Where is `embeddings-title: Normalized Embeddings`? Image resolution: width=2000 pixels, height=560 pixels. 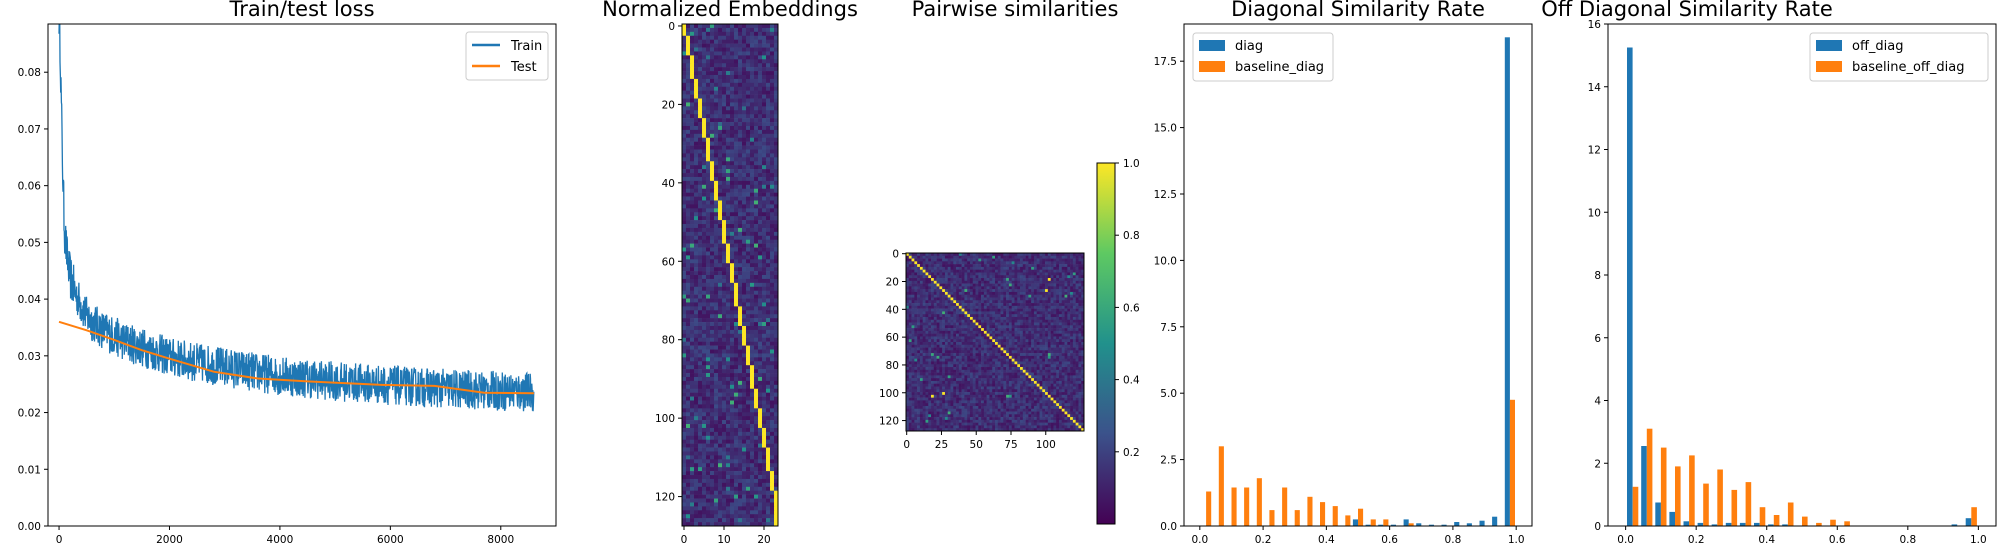 embeddings-title: Normalized Embeddings is located at coordinates (730, 10).